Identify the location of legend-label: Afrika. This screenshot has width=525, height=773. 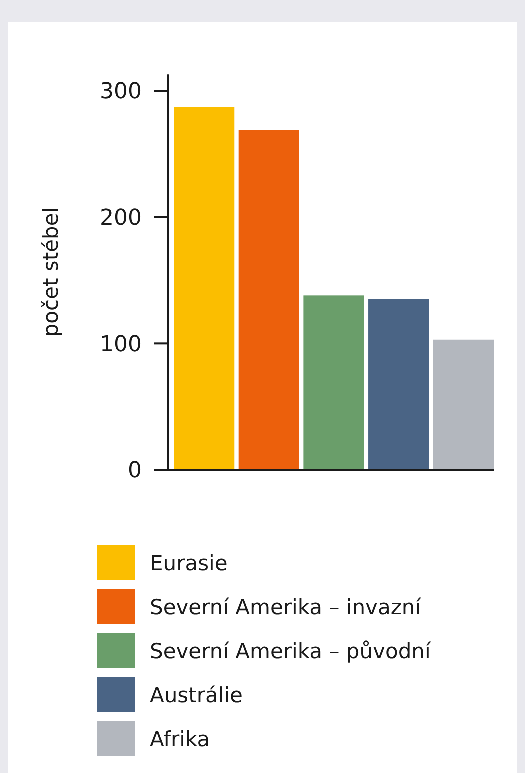
(180, 739).